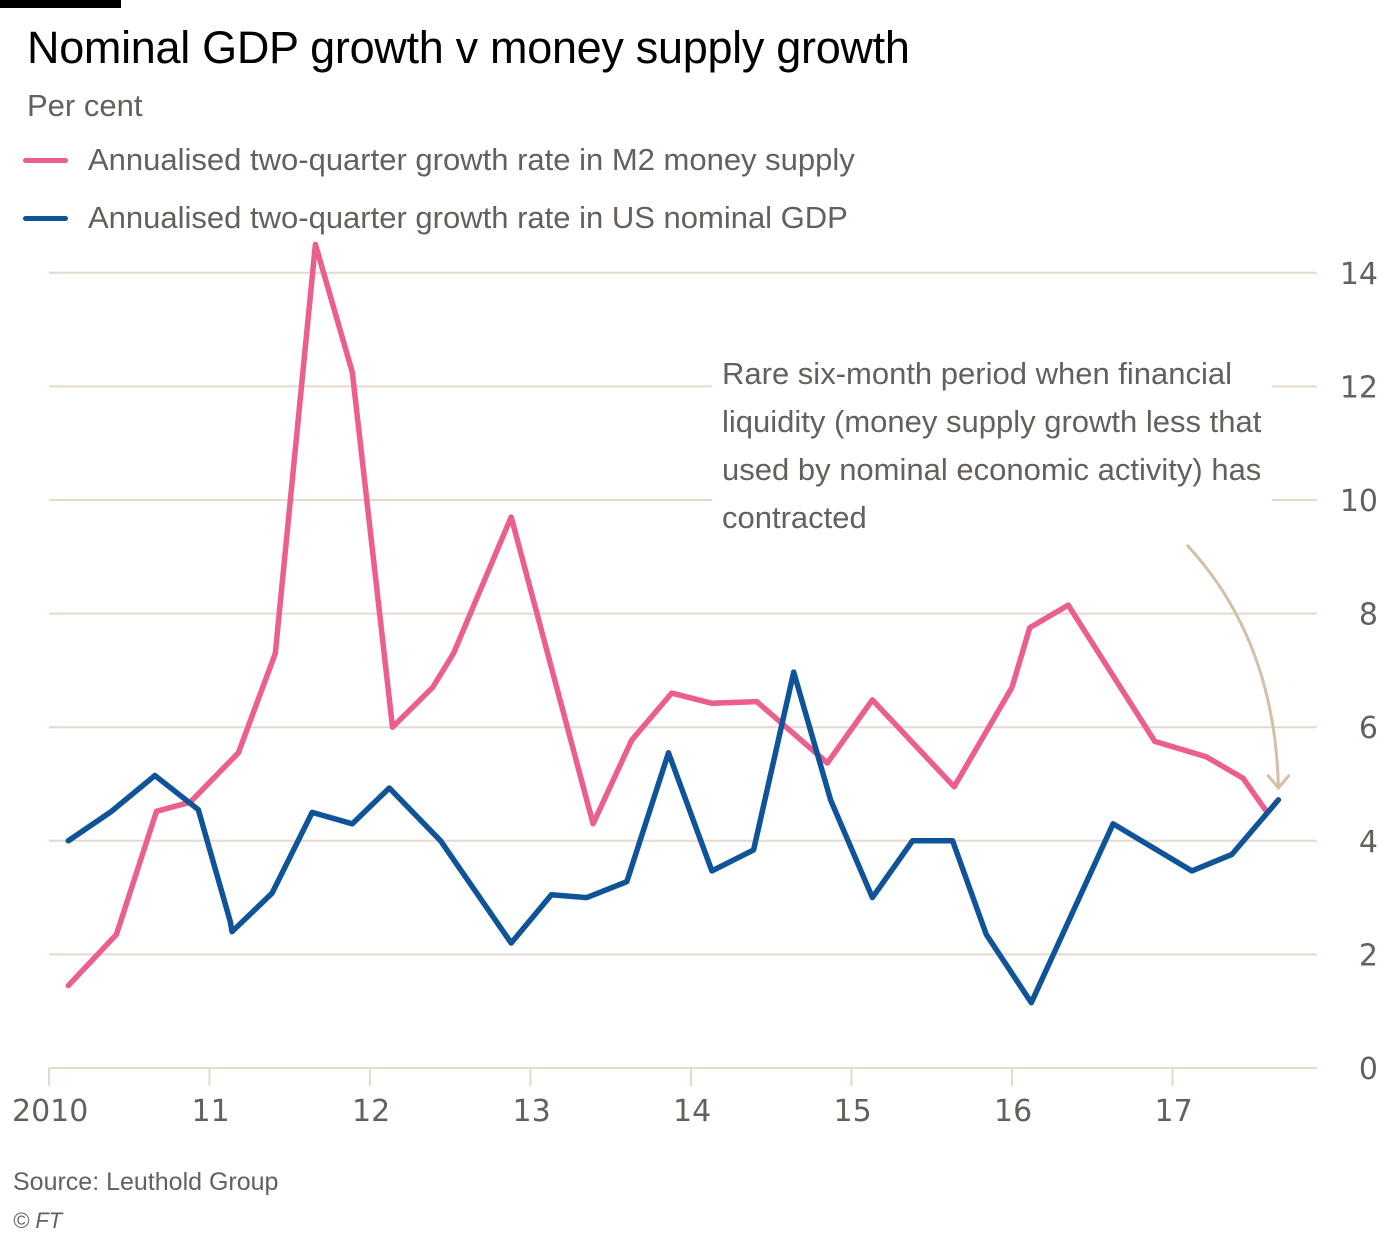 Image resolution: width=1400 pixels, height=1242 pixels. What do you see at coordinates (1359, 672) in the screenshot?
I see `y-axis: 0 2 4 6 8 10 12 14` at bounding box center [1359, 672].